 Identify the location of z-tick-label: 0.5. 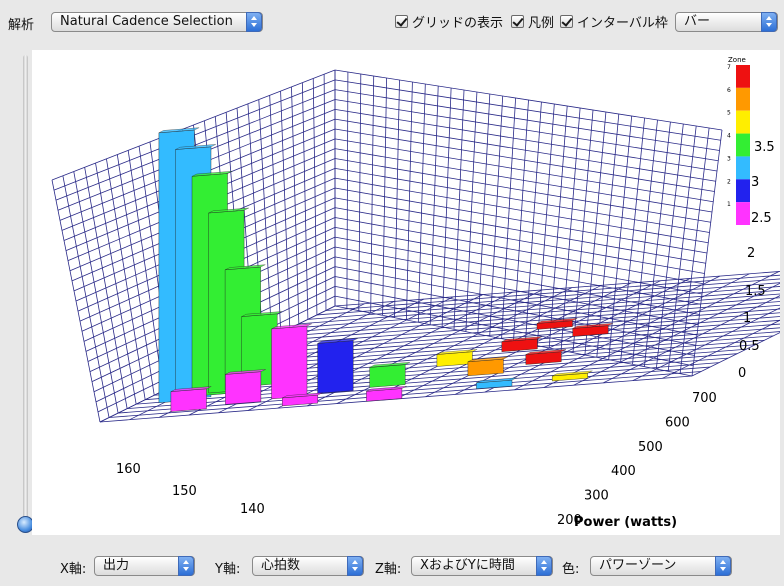
(749, 346).